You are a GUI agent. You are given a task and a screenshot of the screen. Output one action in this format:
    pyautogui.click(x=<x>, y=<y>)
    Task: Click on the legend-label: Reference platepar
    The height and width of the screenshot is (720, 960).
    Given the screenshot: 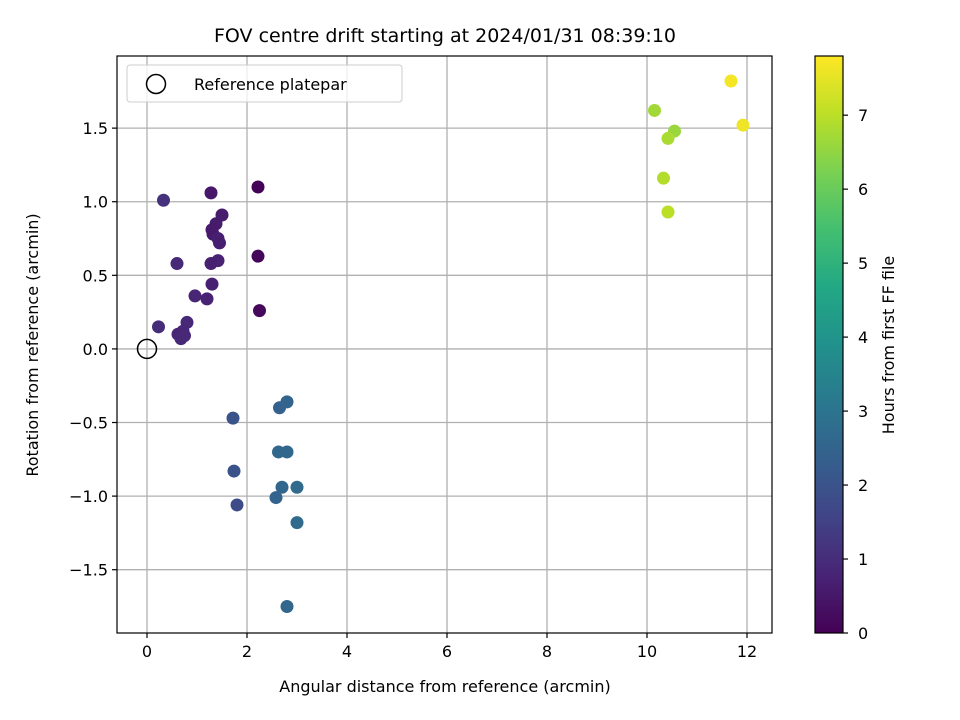 What is the action you would take?
    pyautogui.click(x=270, y=84)
    